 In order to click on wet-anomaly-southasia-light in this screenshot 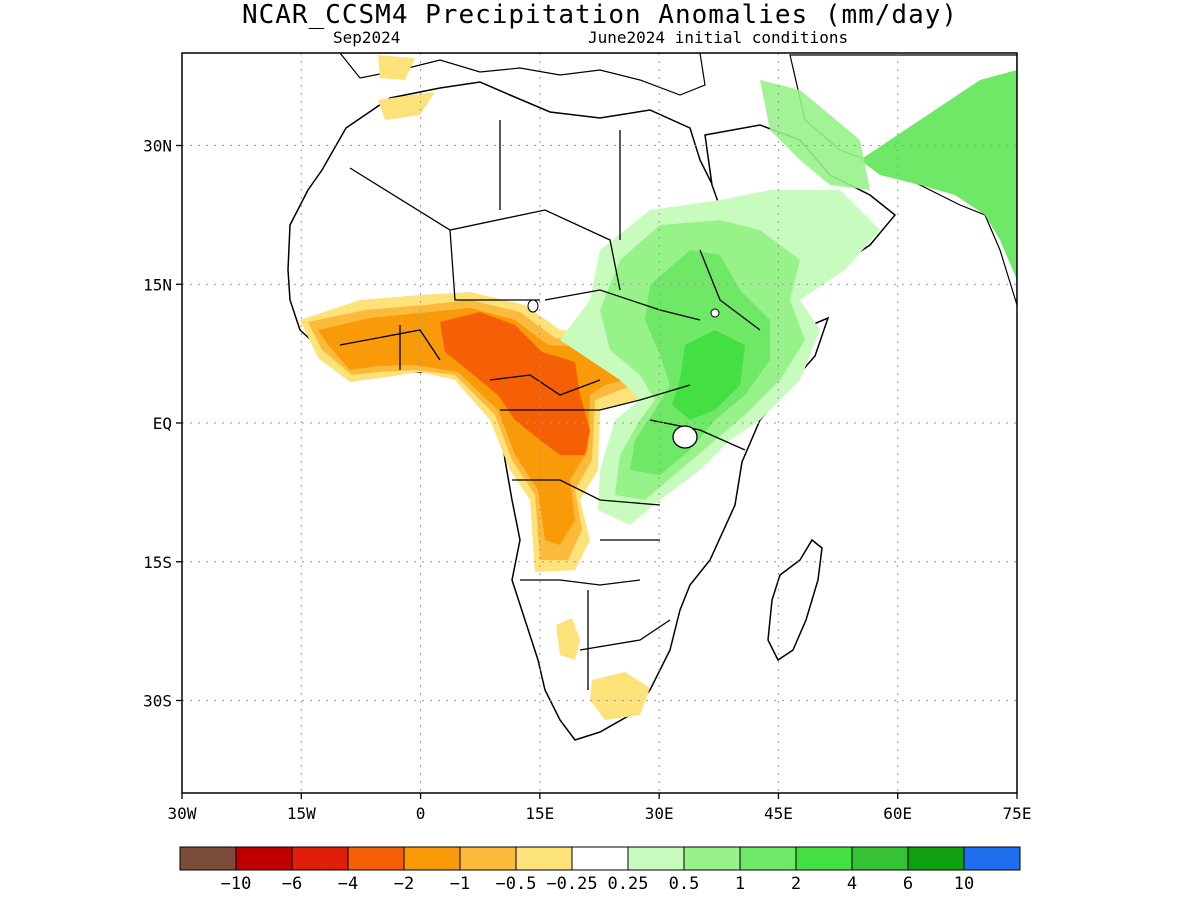, I will do `click(815, 135)`.